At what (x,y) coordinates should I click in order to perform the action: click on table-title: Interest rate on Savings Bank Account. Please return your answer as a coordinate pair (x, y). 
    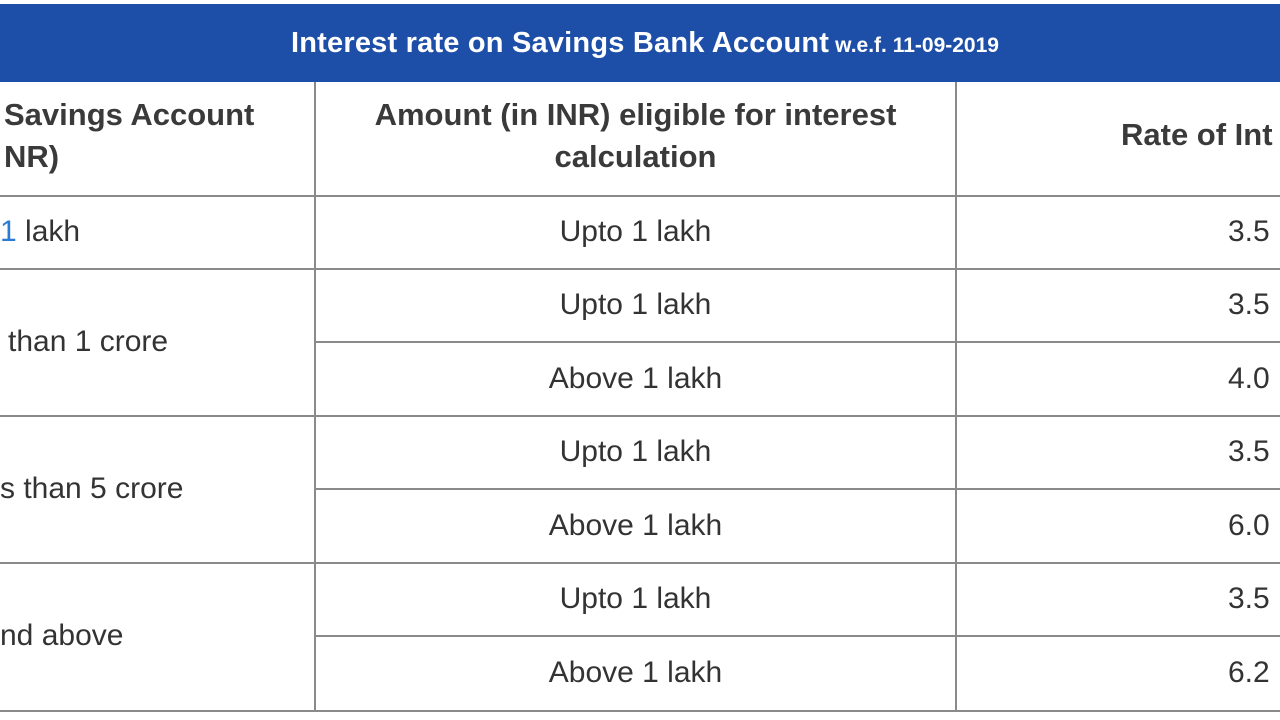
    Looking at the image, I should click on (560, 42).